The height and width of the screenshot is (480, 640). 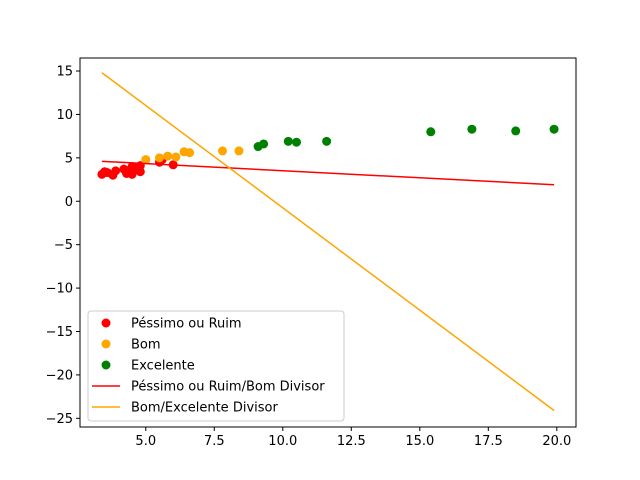 I want to click on legend-item-bom: Bom, so click(x=131, y=345).